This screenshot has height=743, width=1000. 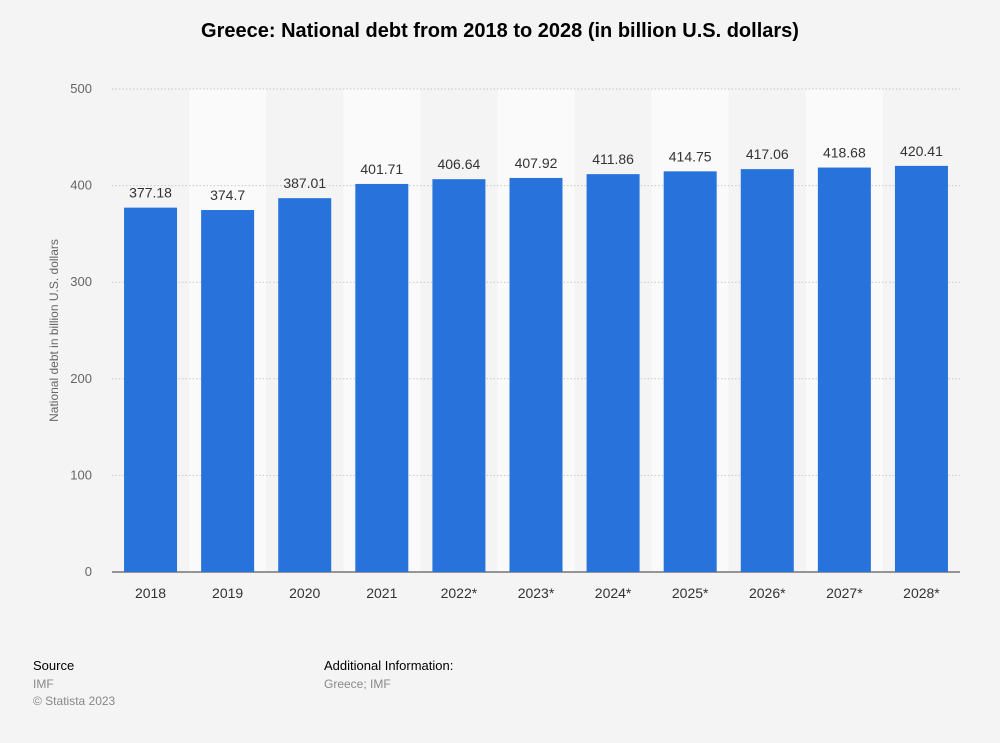 I want to click on y-tick-label: 200, so click(x=81, y=378).